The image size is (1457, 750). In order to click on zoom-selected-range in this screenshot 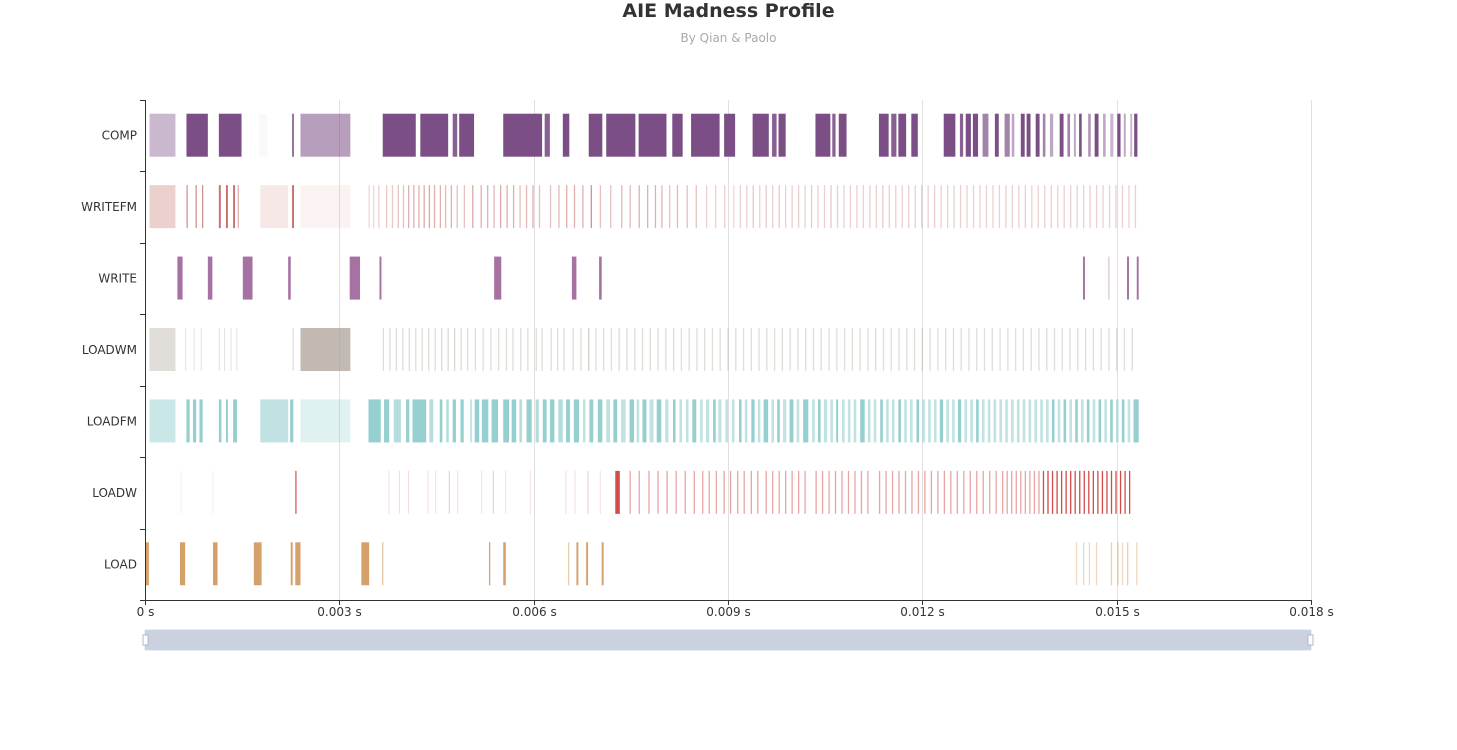, I will do `click(728, 640)`.